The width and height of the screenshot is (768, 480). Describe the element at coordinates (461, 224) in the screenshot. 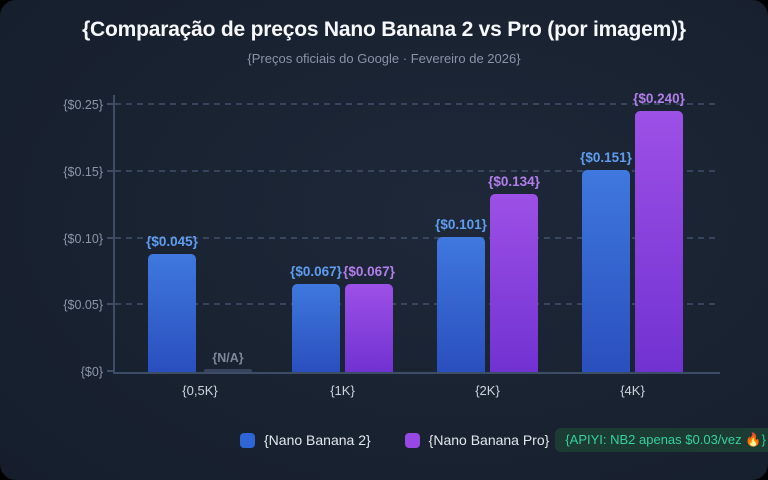

I see `bar-value-label: {$0.101}` at that location.